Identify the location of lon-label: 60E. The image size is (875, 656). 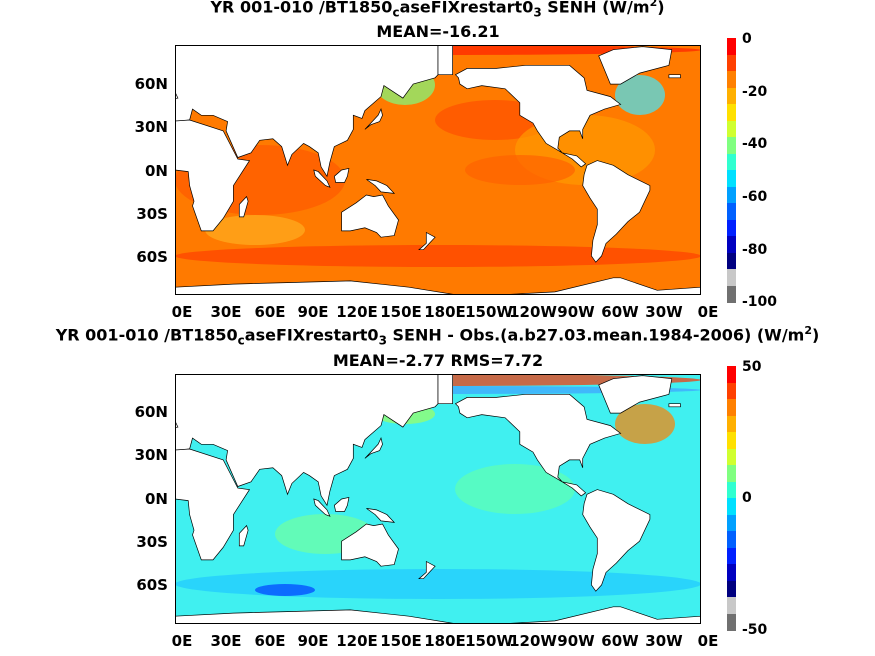
(270, 641).